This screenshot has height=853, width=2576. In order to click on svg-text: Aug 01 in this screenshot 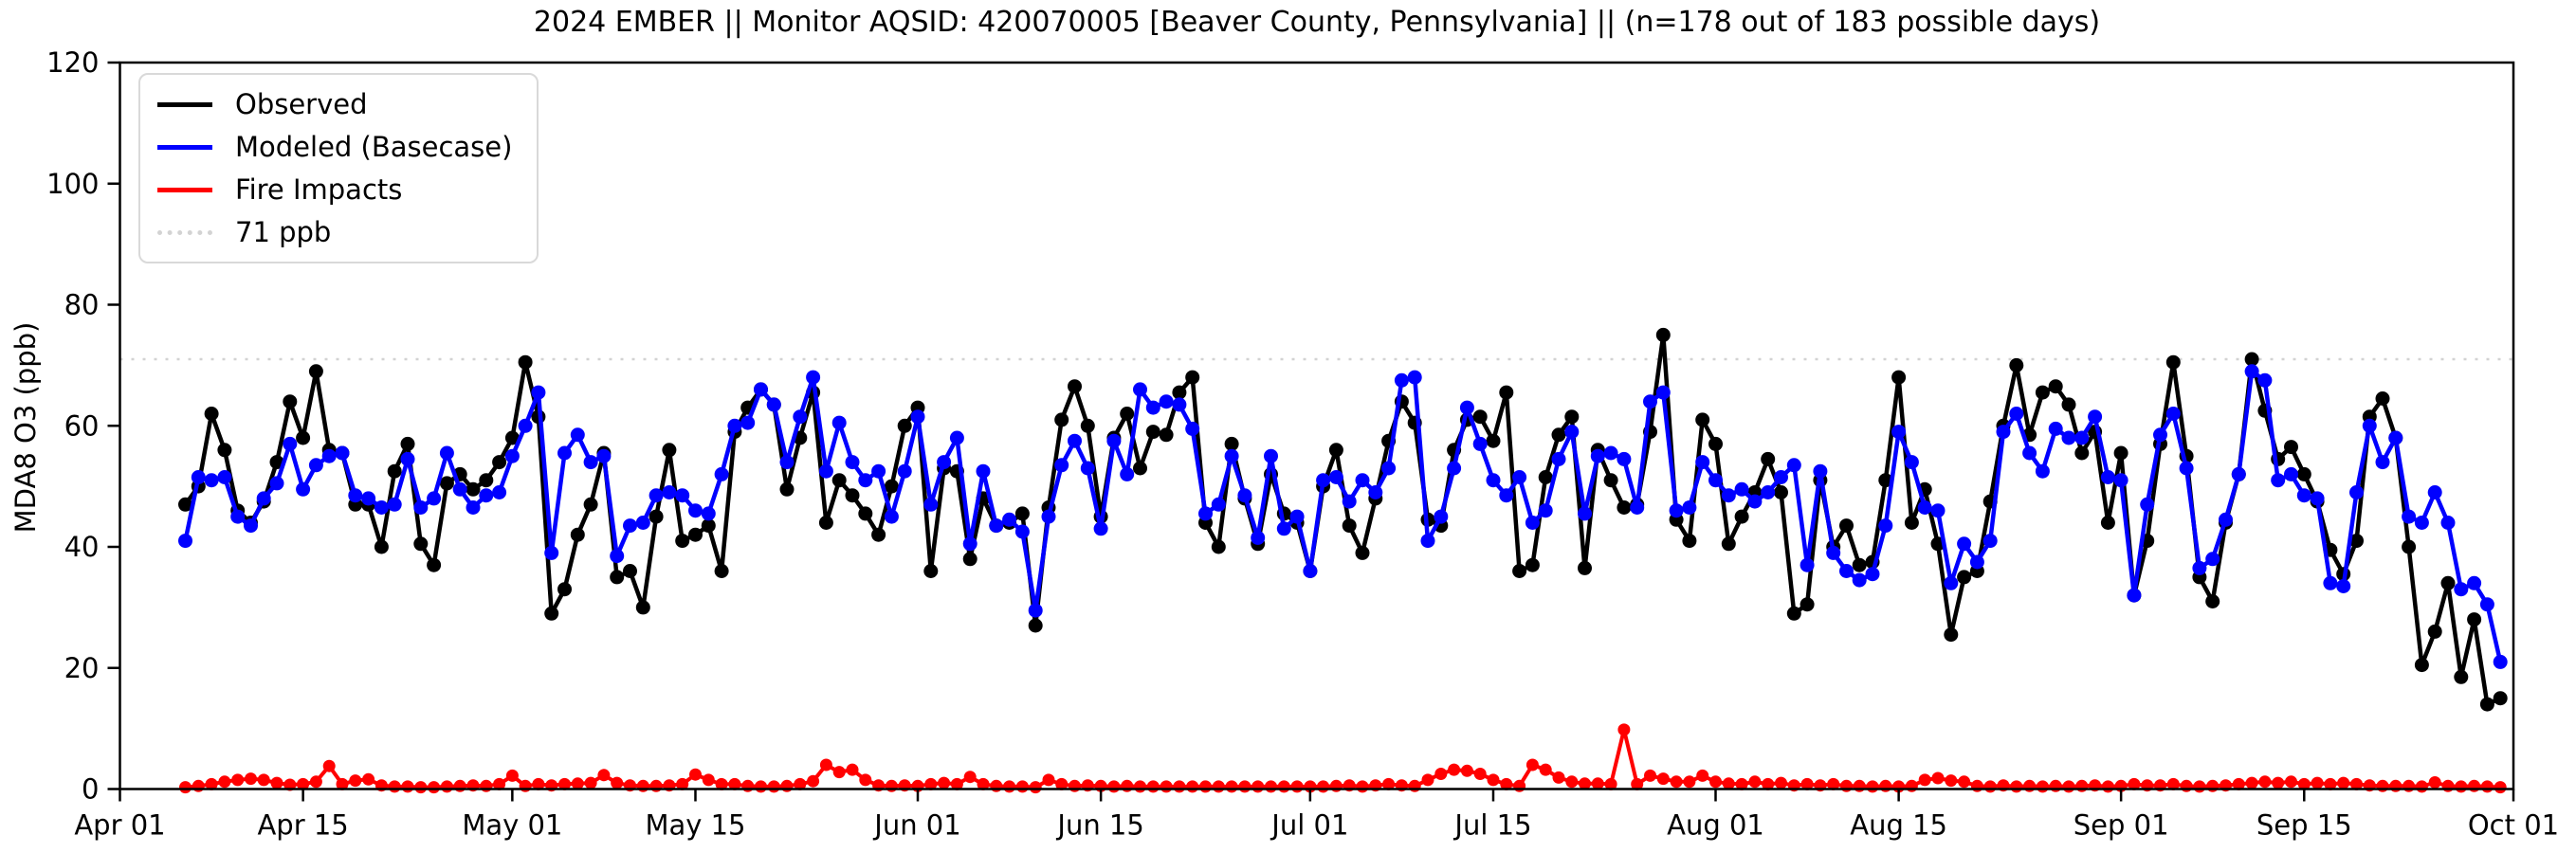, I will do `click(1715, 825)`.